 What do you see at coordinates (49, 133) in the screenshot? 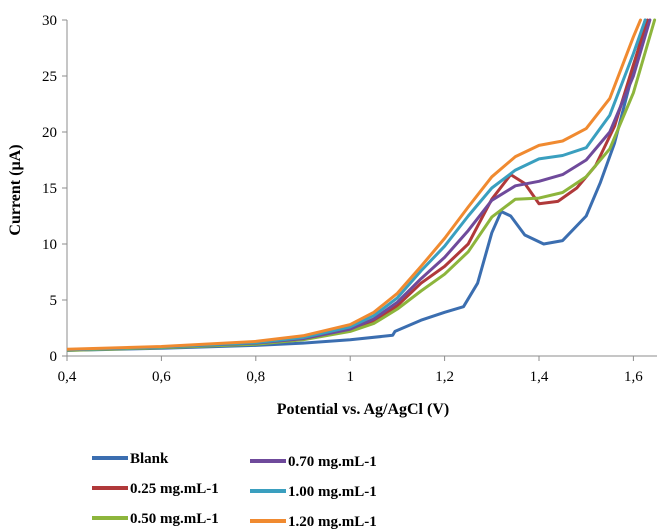
I see `y-tick-label: 20` at bounding box center [49, 133].